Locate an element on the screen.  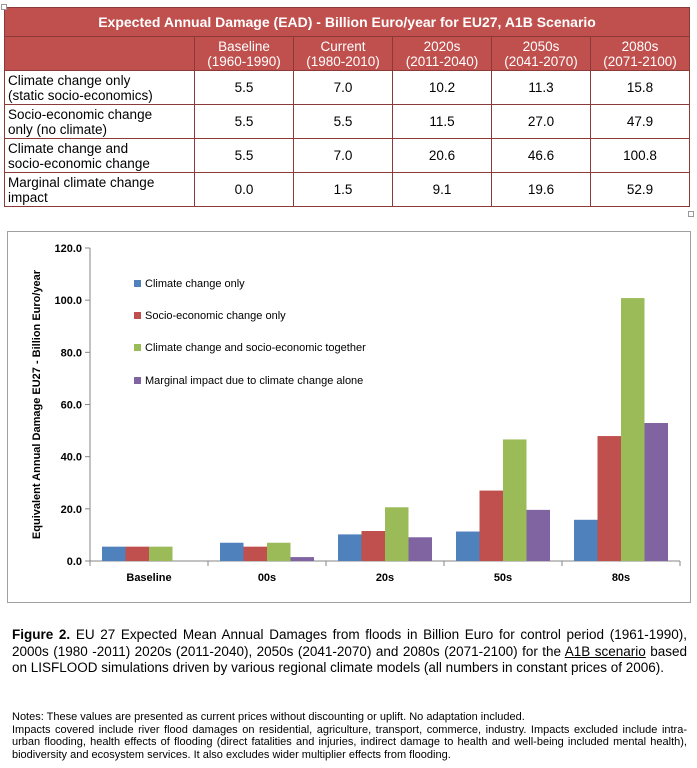
column-range: (1960-1990) is located at coordinates (244, 61).